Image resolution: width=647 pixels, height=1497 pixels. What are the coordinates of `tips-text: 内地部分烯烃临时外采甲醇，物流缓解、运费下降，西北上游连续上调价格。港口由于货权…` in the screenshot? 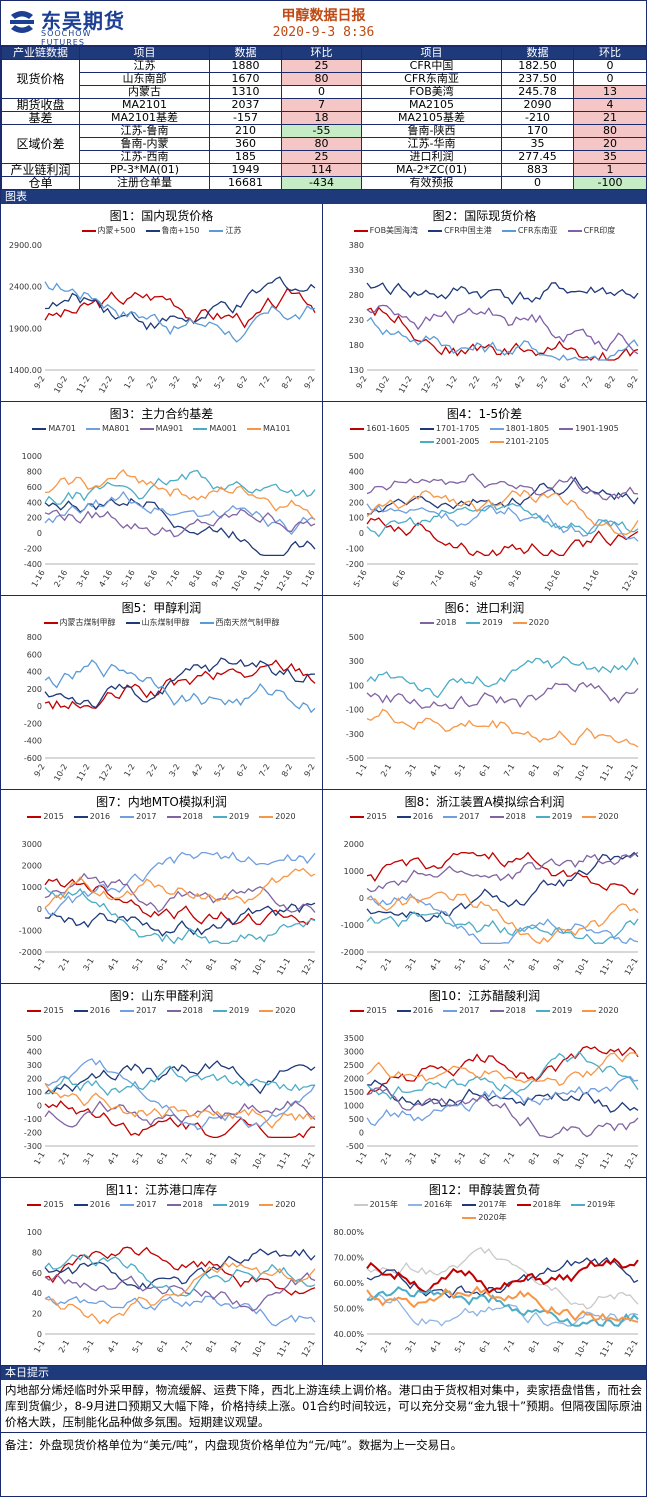 It's located at (323, 1406).